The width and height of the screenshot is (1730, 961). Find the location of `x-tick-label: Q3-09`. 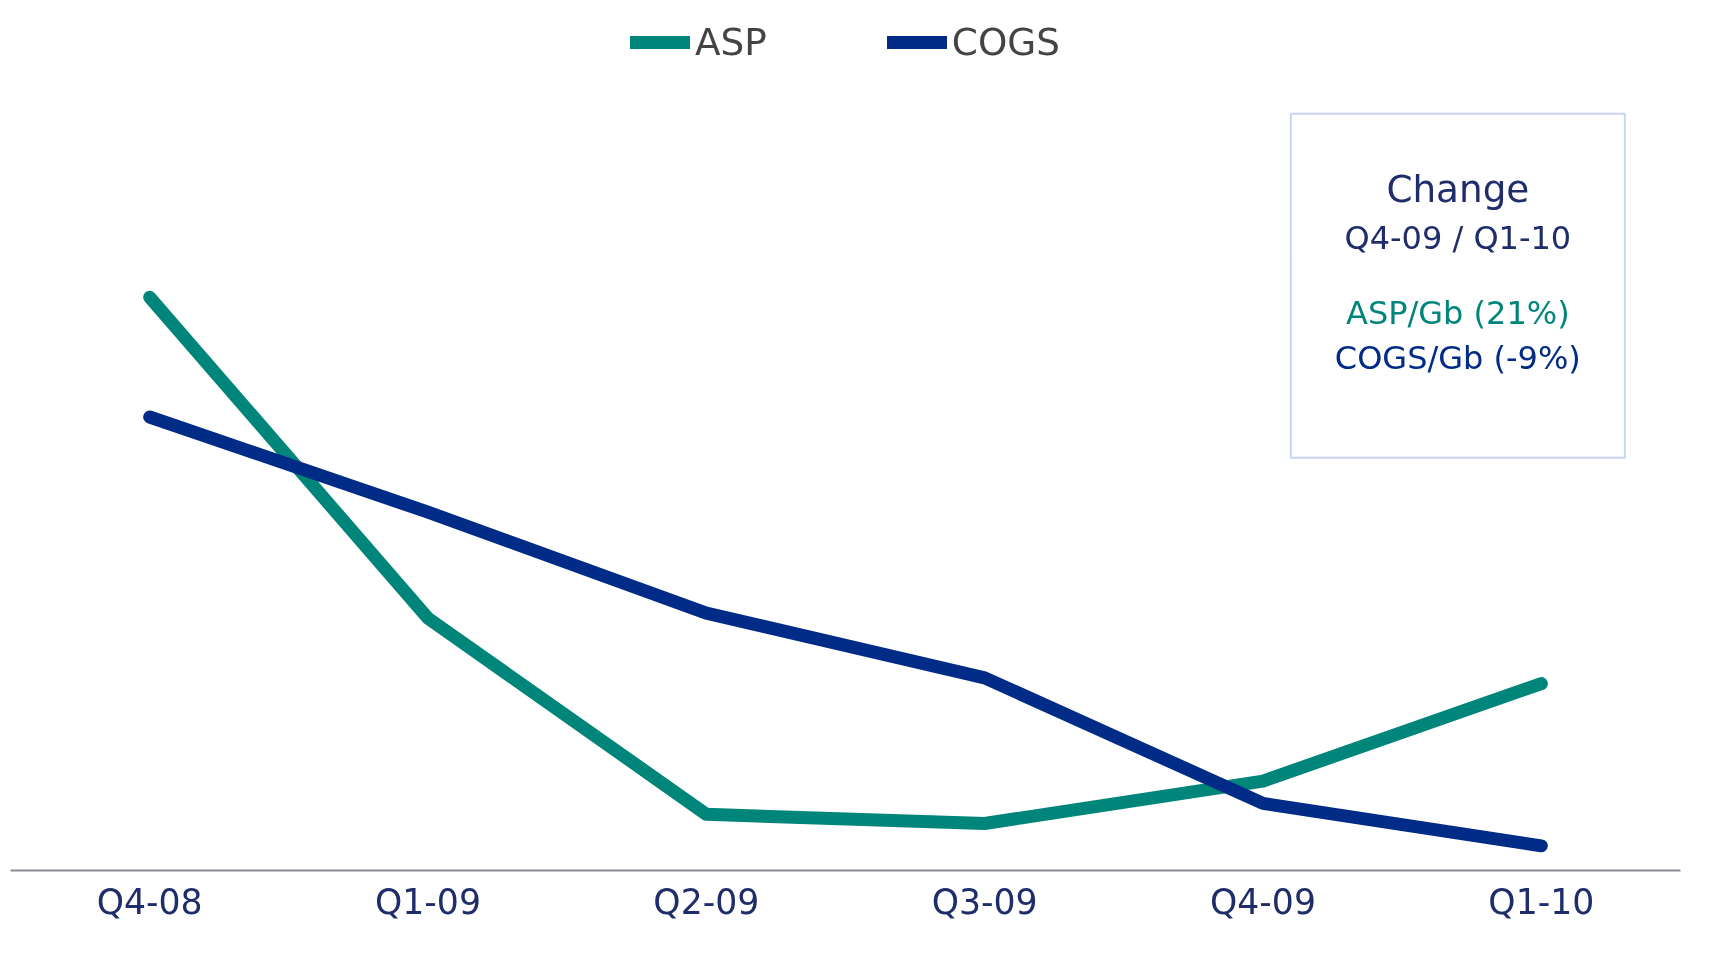

x-tick-label: Q3-09 is located at coordinates (984, 901).